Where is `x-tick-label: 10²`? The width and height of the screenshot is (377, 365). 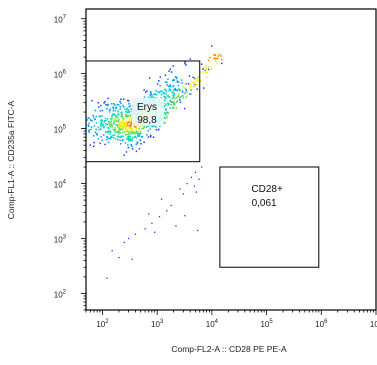 x-tick-label: 10² is located at coordinates (102, 324).